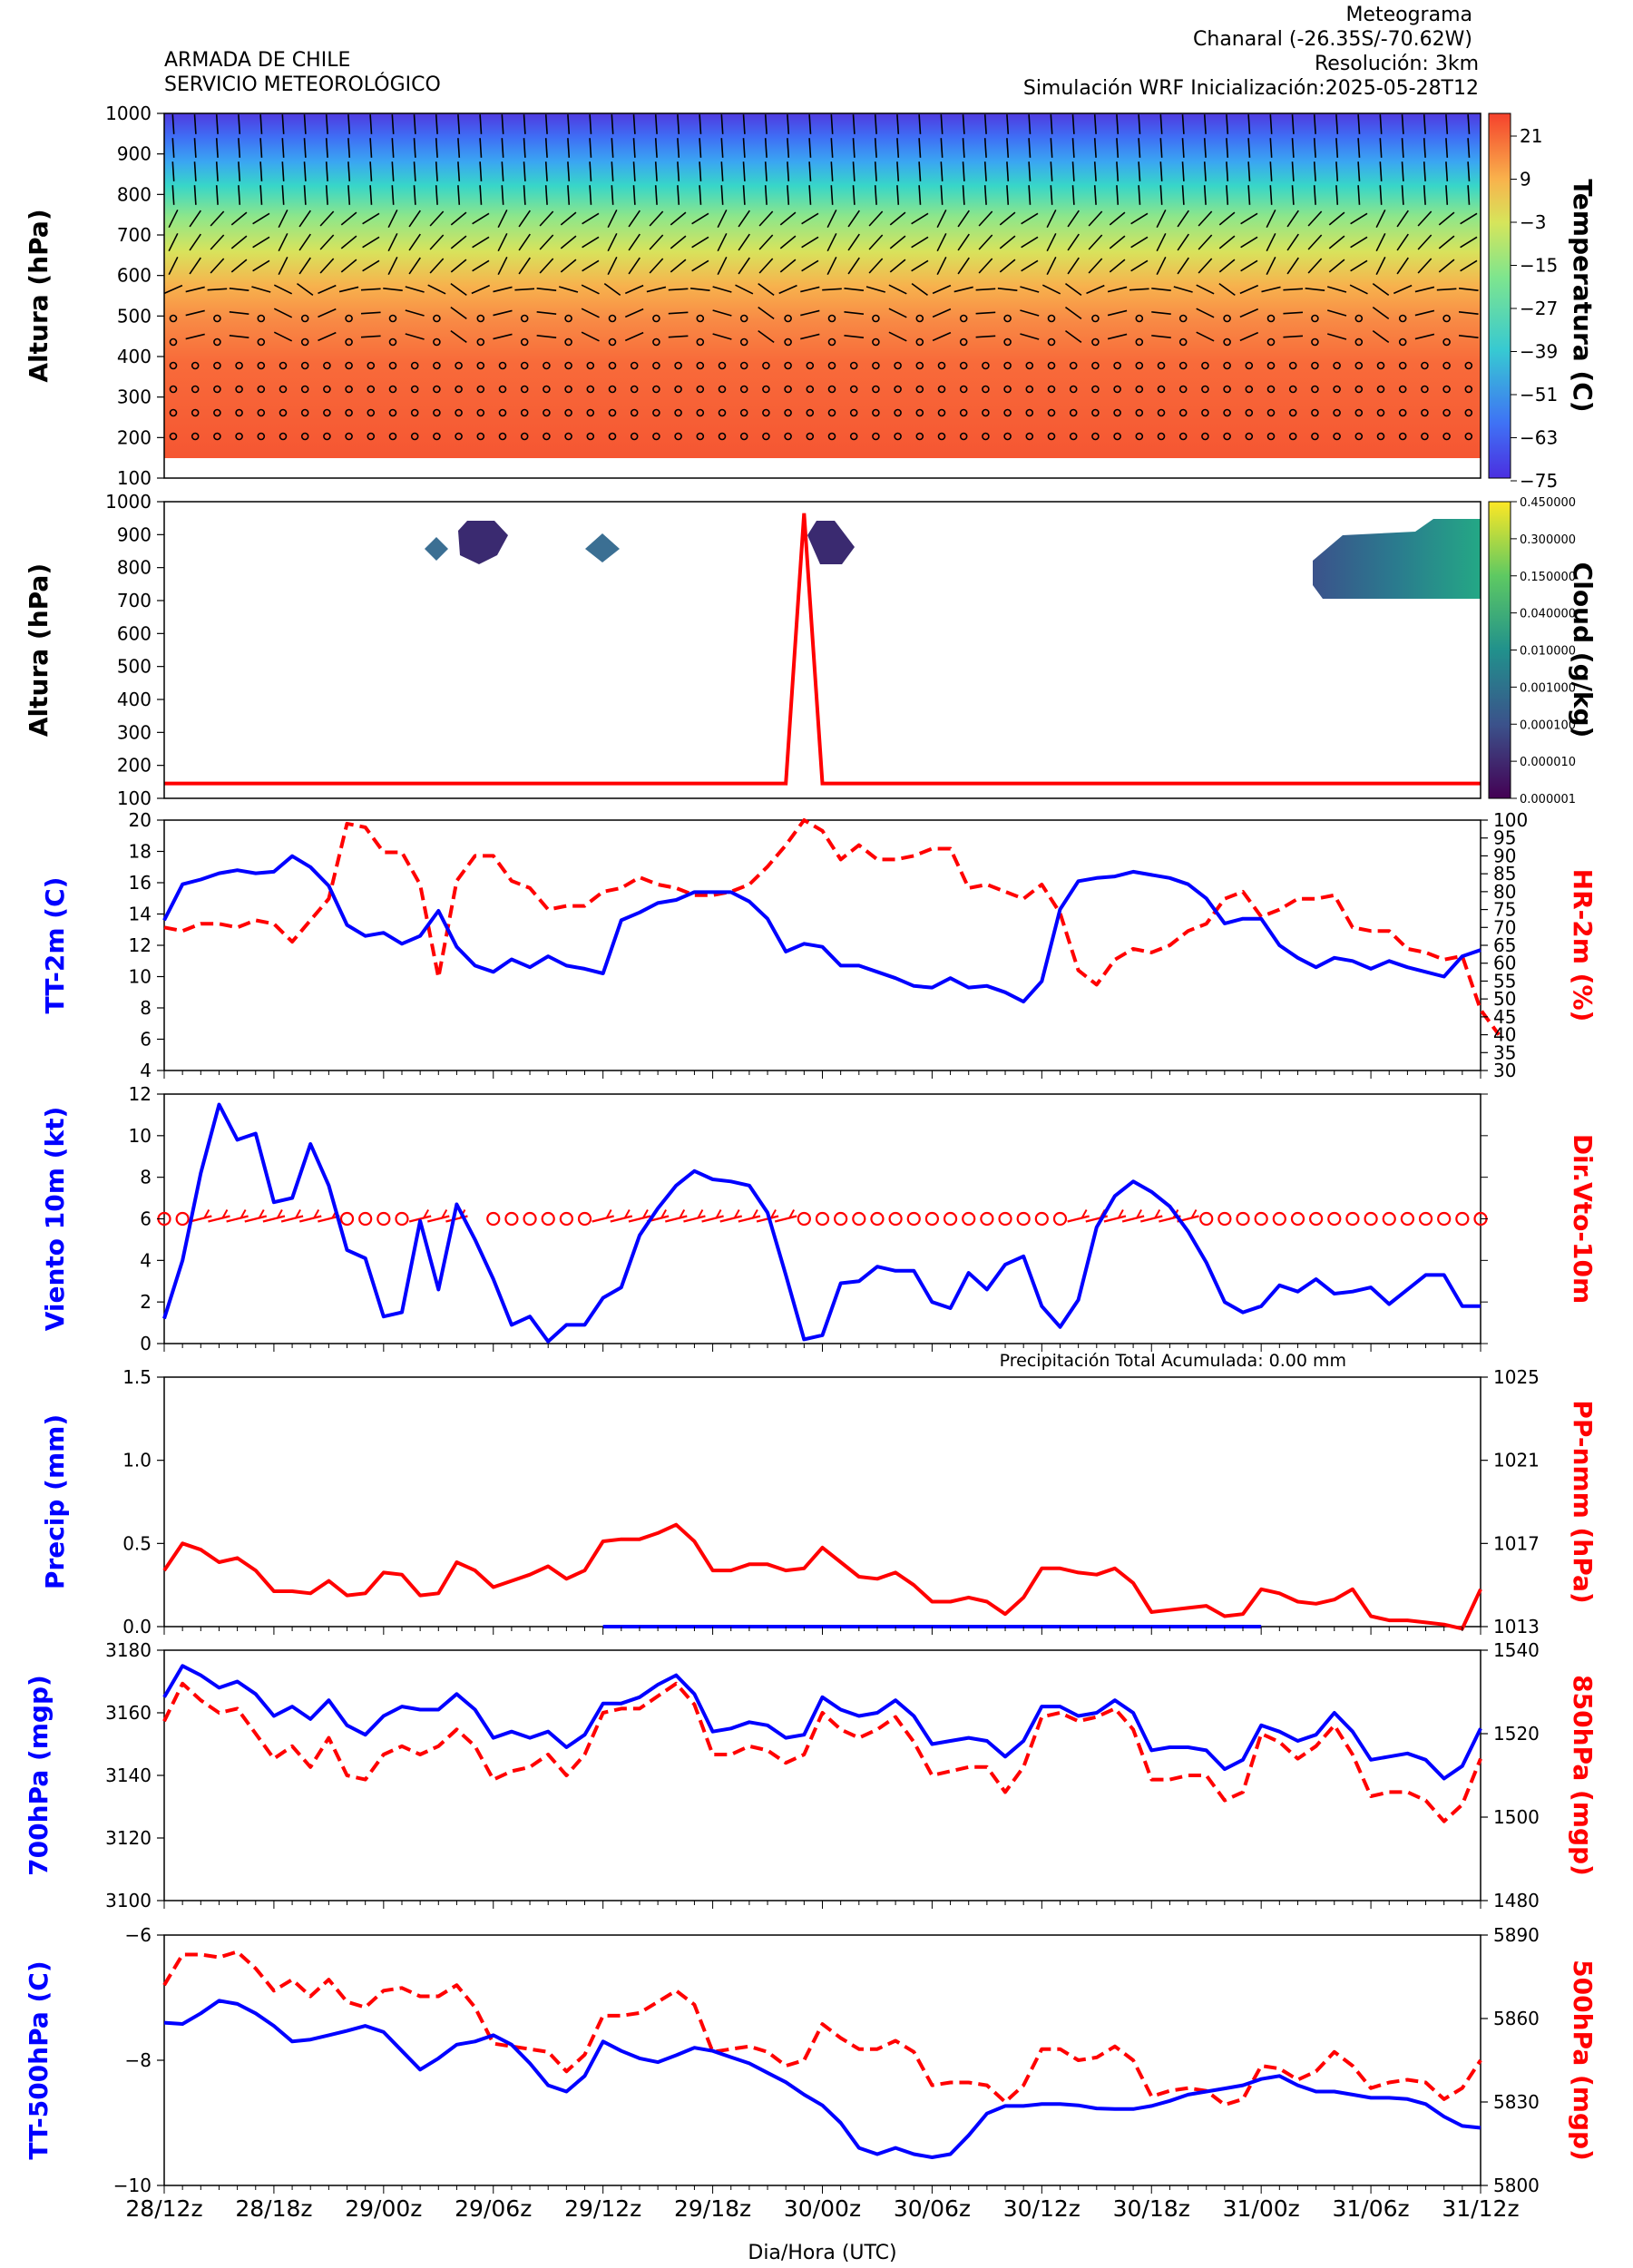 This screenshot has height=2268, width=1633. Describe the element at coordinates (137, 1461) in the screenshot. I see `precip-y-tick-label: 1.0` at that location.